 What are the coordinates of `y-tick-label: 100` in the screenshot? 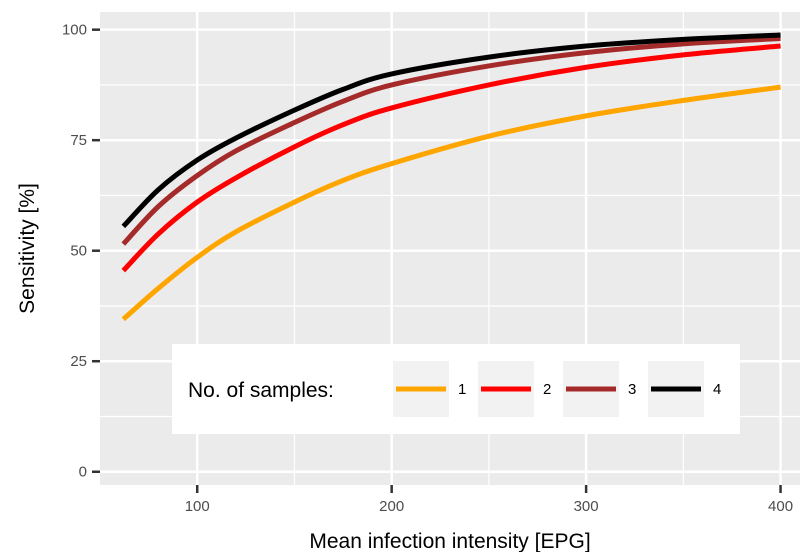 It's located at (74, 30).